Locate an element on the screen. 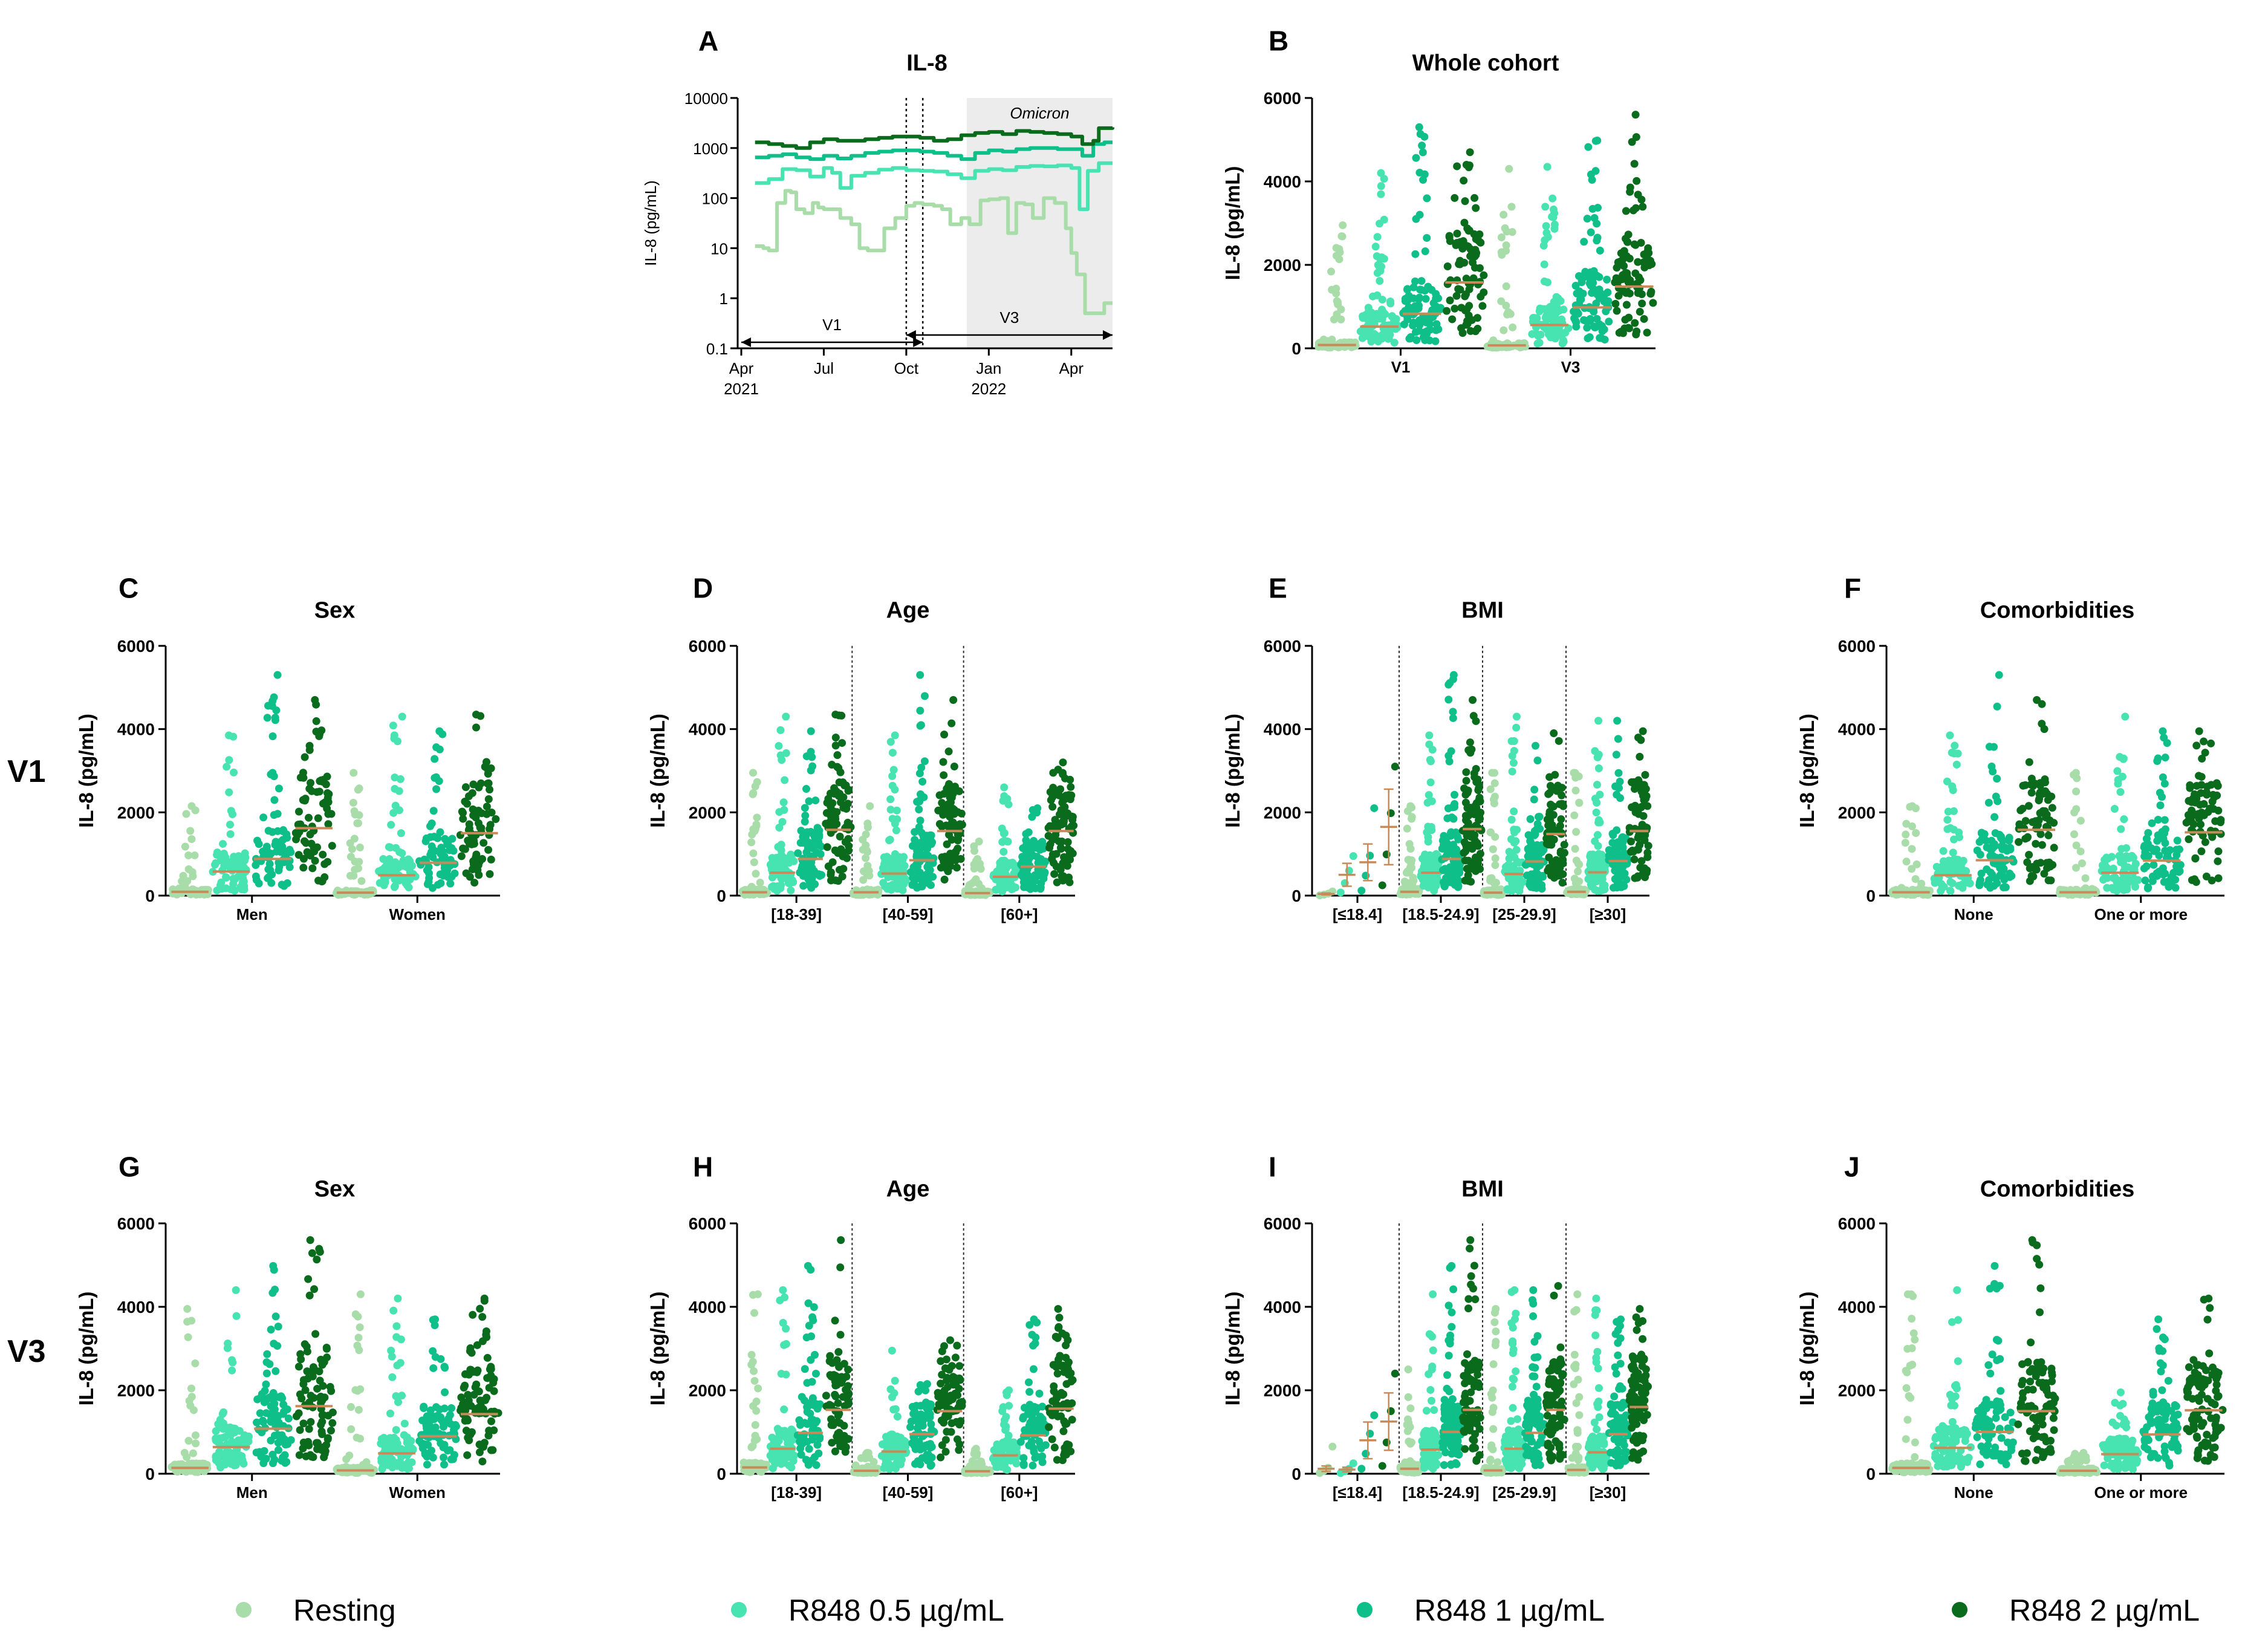 The width and height of the screenshot is (2268, 1637). y-tick-label: 0 is located at coordinates (1871, 896).